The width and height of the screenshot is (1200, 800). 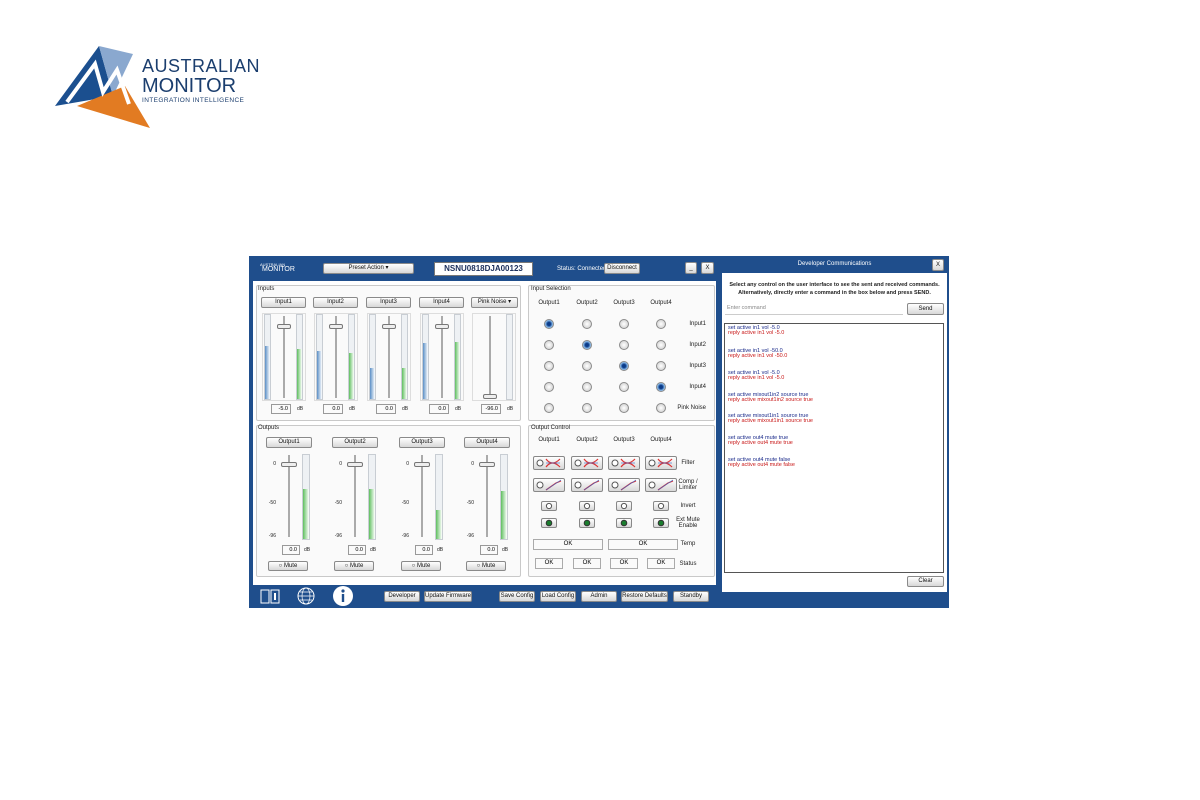 What do you see at coordinates (925, 581) in the screenshot?
I see `clear-button: Clear` at bounding box center [925, 581].